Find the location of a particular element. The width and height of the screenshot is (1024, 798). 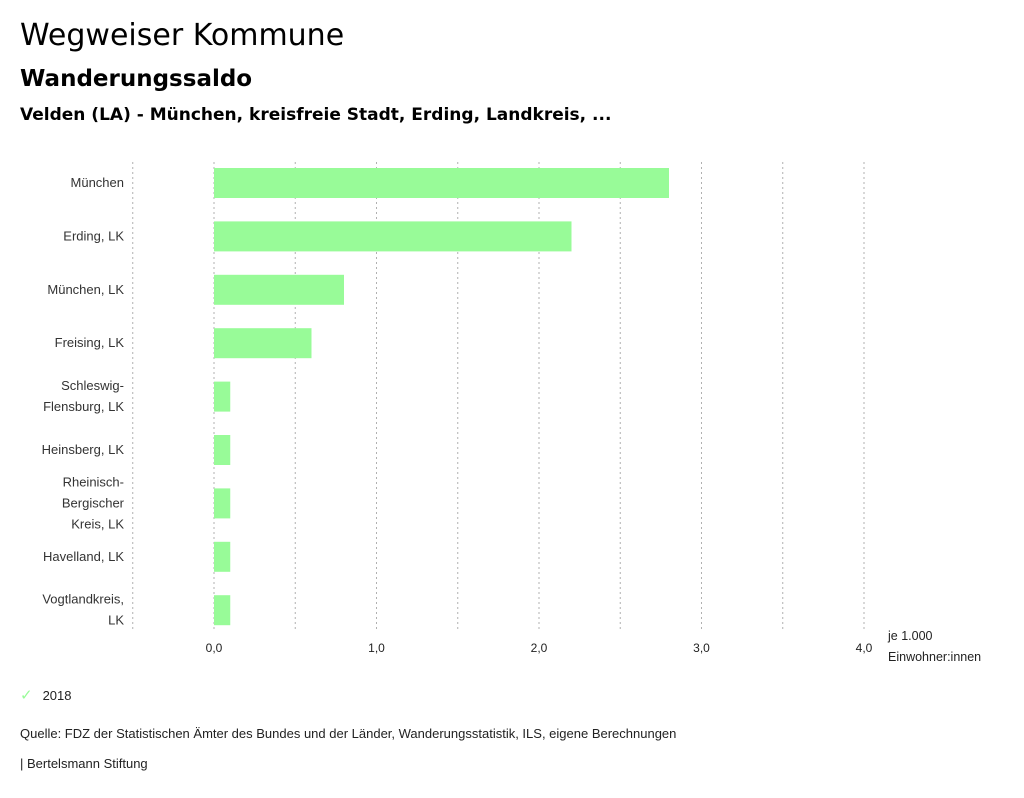

category-label: LK is located at coordinates (116, 620).